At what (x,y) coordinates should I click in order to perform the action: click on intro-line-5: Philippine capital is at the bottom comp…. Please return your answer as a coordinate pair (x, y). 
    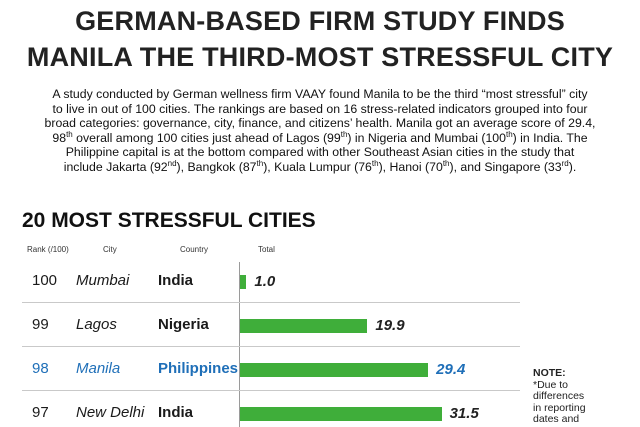
    Looking at the image, I should click on (320, 152).